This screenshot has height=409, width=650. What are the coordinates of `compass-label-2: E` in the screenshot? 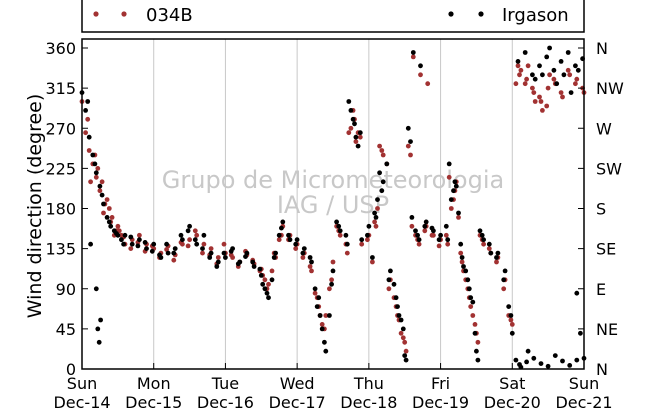 It's located at (601, 289).